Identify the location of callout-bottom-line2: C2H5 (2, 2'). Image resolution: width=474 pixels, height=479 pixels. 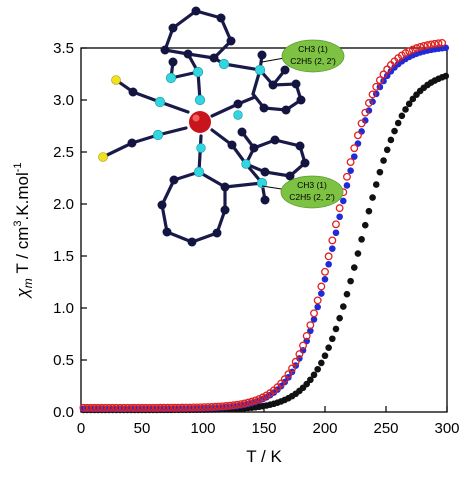
(312, 197).